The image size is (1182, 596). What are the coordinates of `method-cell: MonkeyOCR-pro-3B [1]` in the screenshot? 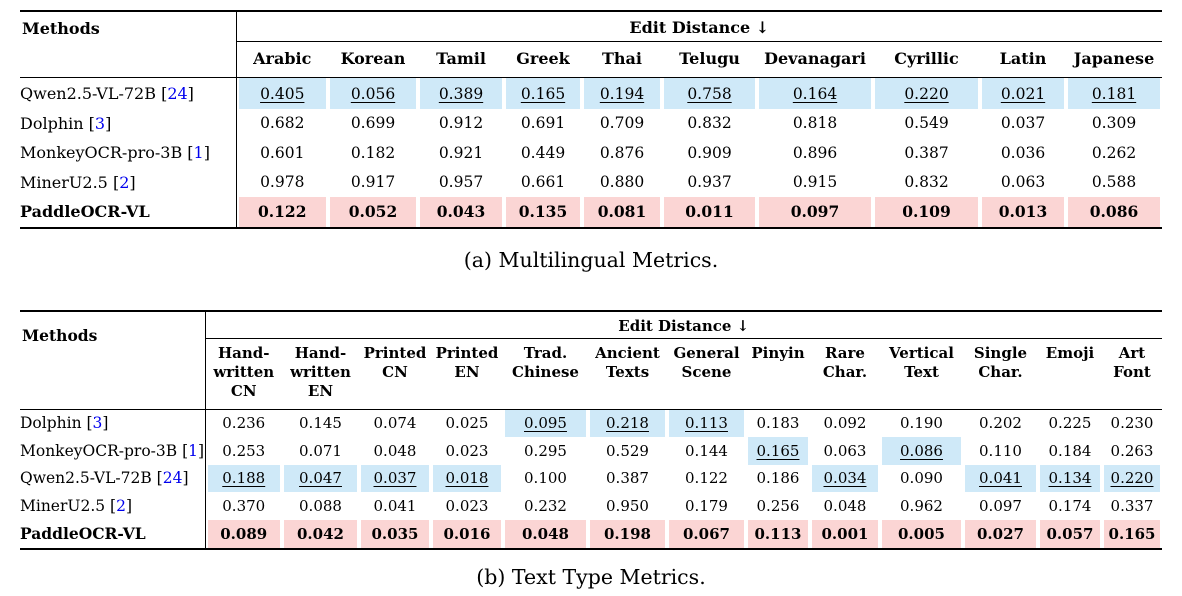 It's located at (113, 451).